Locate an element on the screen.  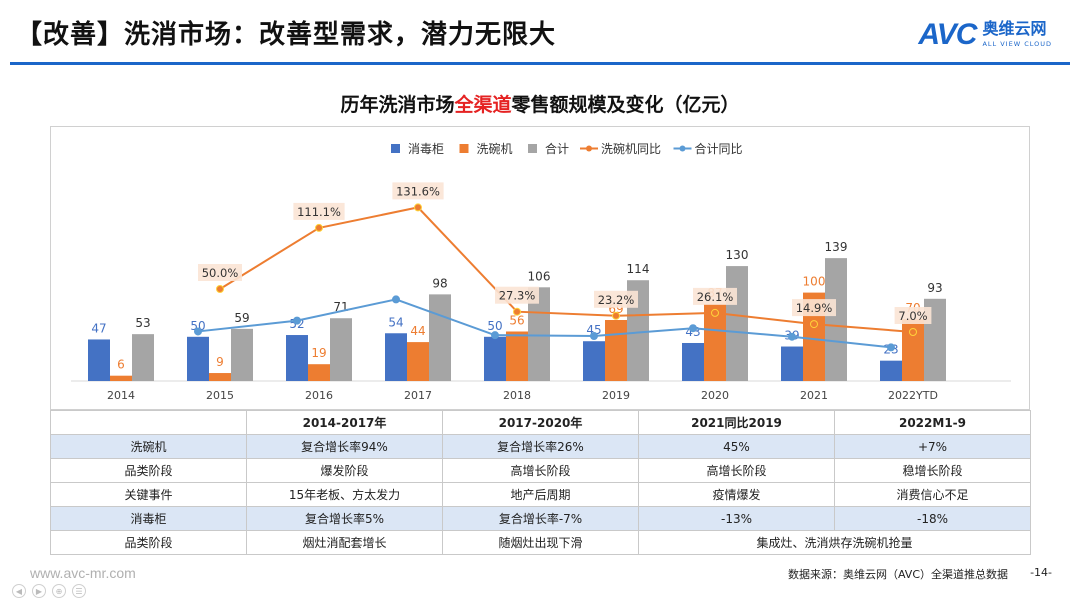
slide-nav: ◀ ▶ ⊕ ☰ is located at coordinates (49, 591).